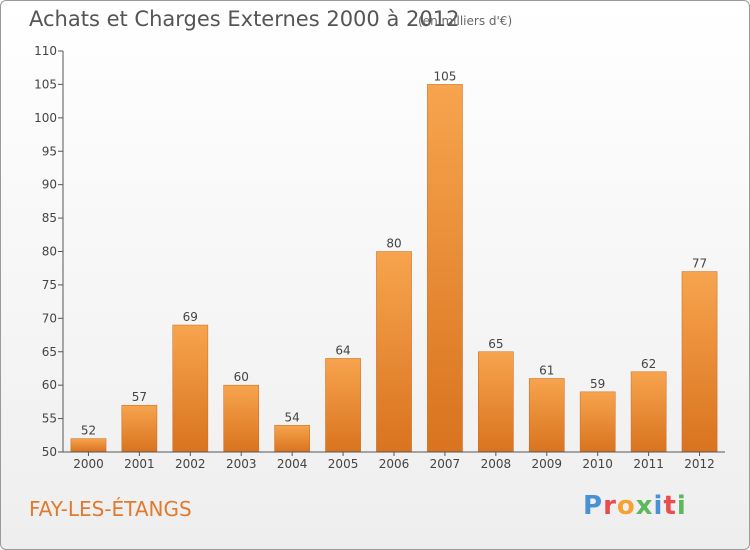  I want to click on y-tick-label: 80, so click(49, 252).